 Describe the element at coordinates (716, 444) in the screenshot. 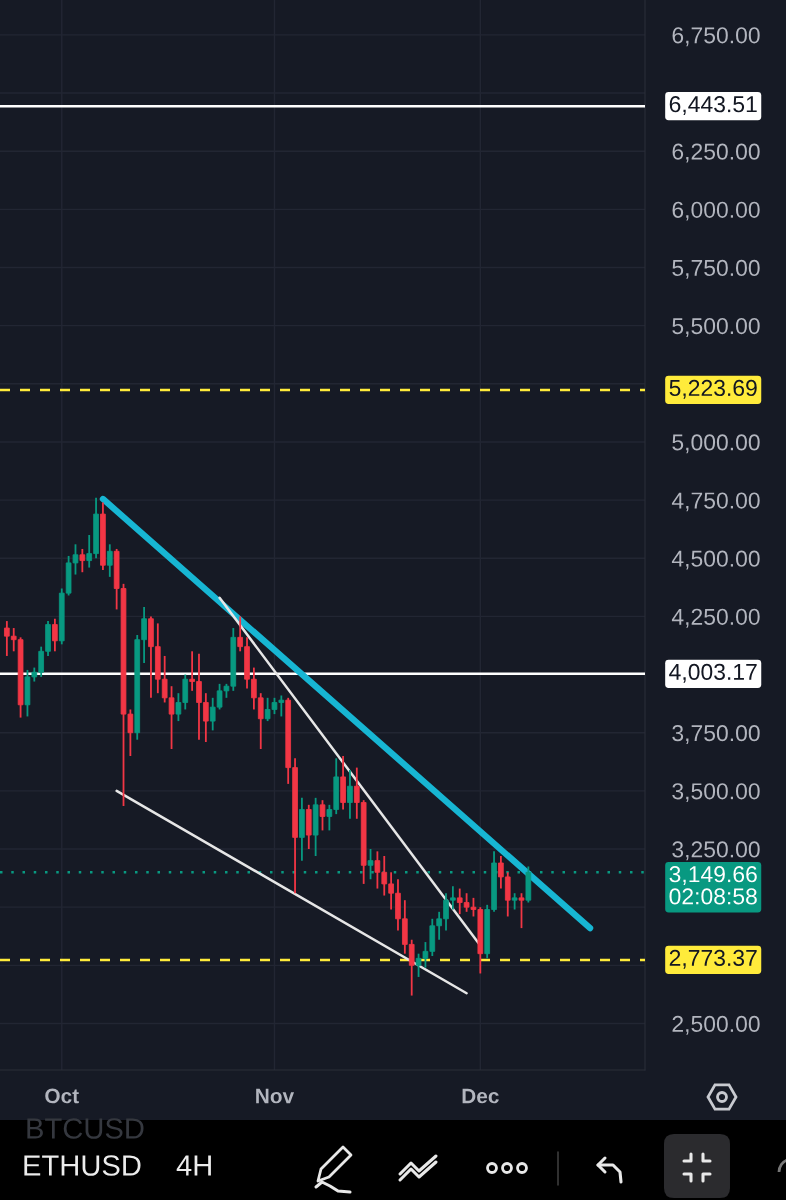

I see `y-tick-label: 5,000.00` at that location.